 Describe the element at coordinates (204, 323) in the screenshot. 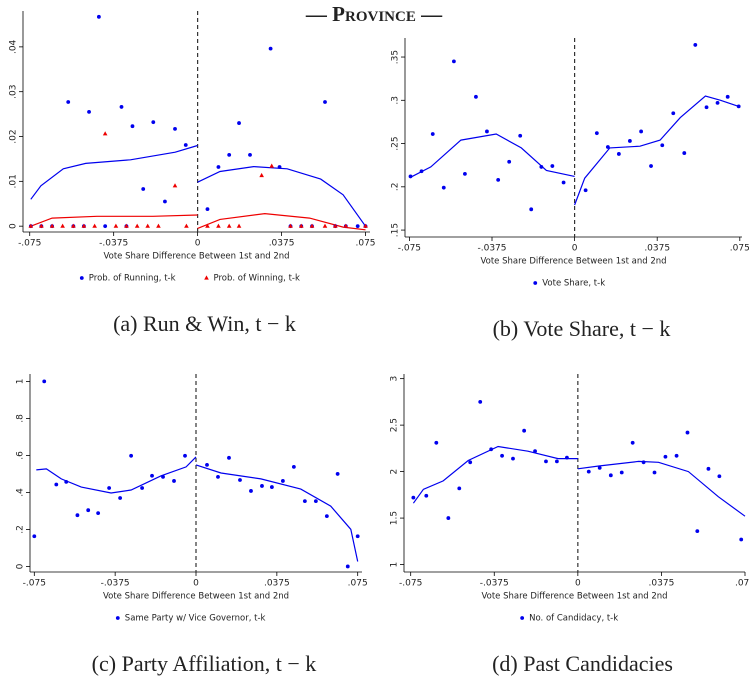

I see `panel-caption: (a) Run & Win, t − k` at that location.